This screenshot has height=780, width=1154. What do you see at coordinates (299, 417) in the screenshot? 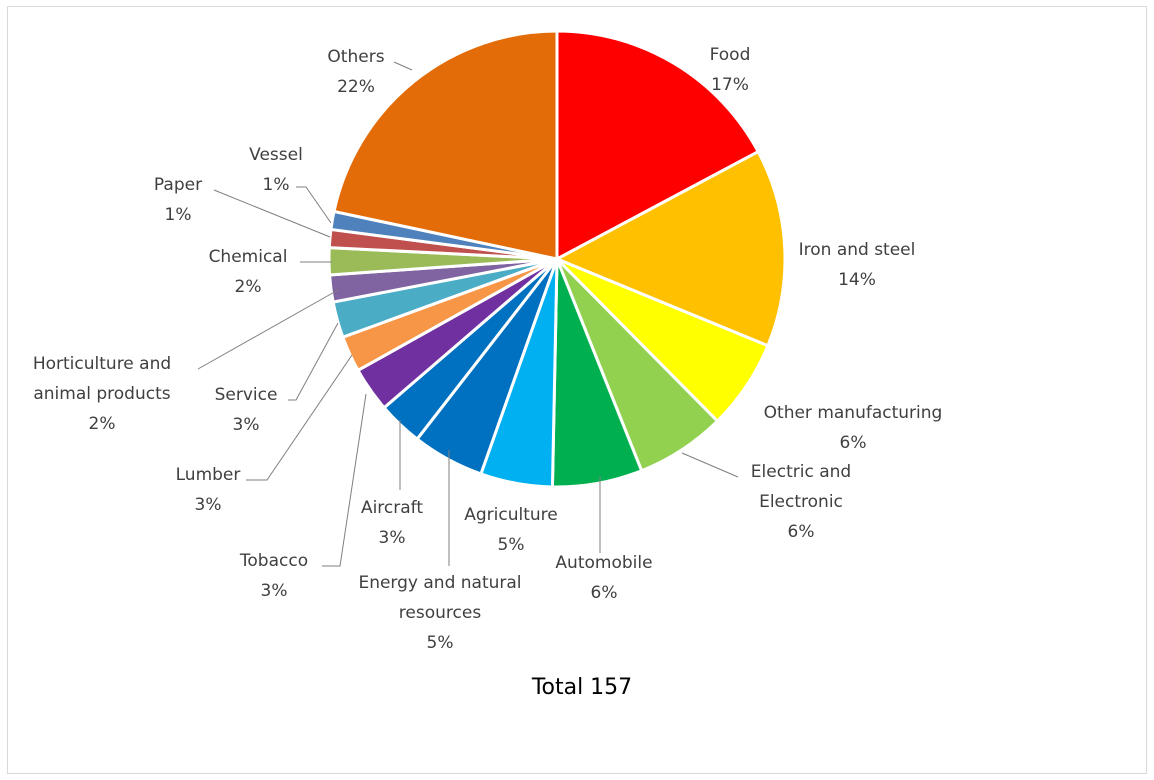
I see `leader-line-lumber` at bounding box center [299, 417].